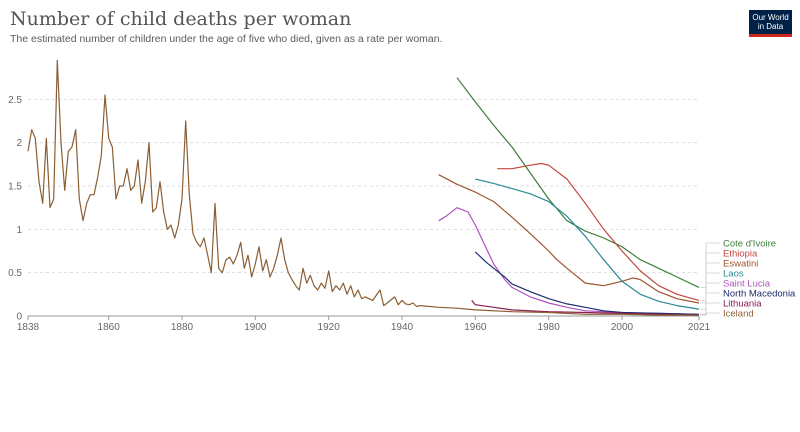 This screenshot has height=432, width=800. Describe the element at coordinates (749, 244) in the screenshot. I see `legend-label-cote-d-ivoire: Cote d'Ivoire` at that location.